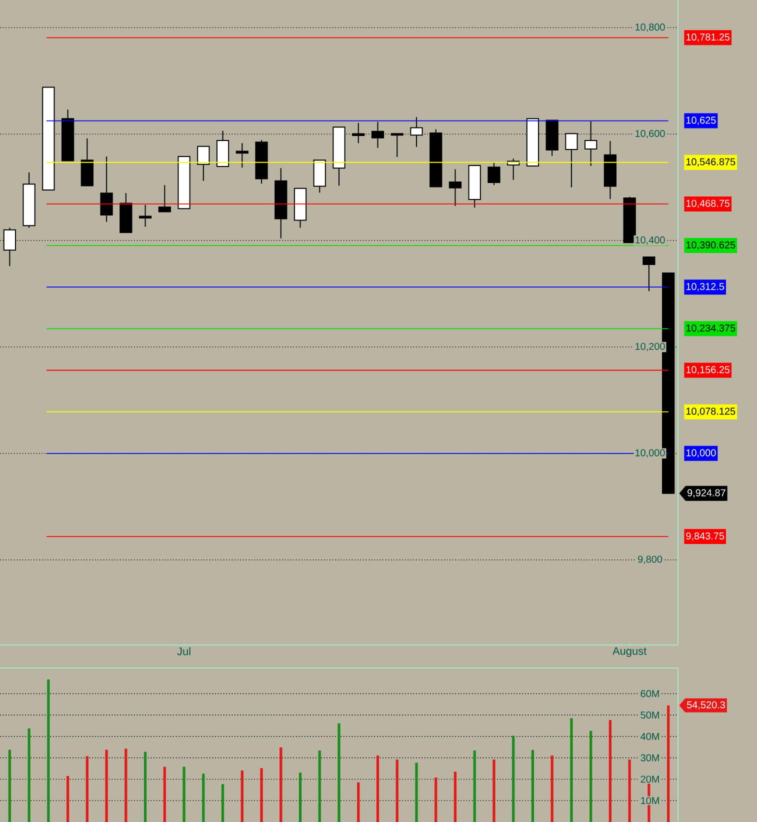 This screenshot has height=822, width=757. Describe the element at coordinates (650, 28) in the screenshot. I see `y-tick-label: 10,800` at that location.